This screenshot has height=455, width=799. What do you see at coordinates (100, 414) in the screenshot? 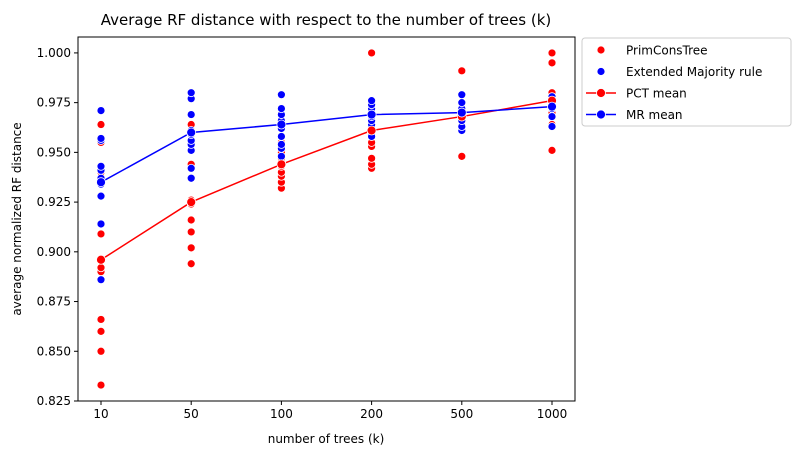
I see `x-tick-label: 10` at bounding box center [100, 414].